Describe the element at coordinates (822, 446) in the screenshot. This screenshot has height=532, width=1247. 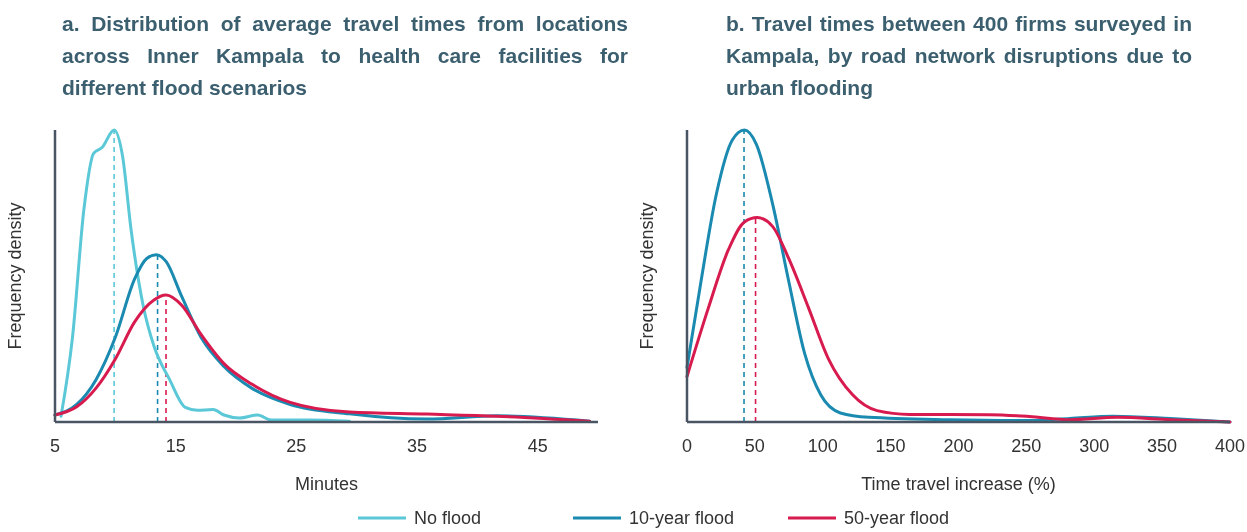
I see `x-tick-label: 100` at that location.